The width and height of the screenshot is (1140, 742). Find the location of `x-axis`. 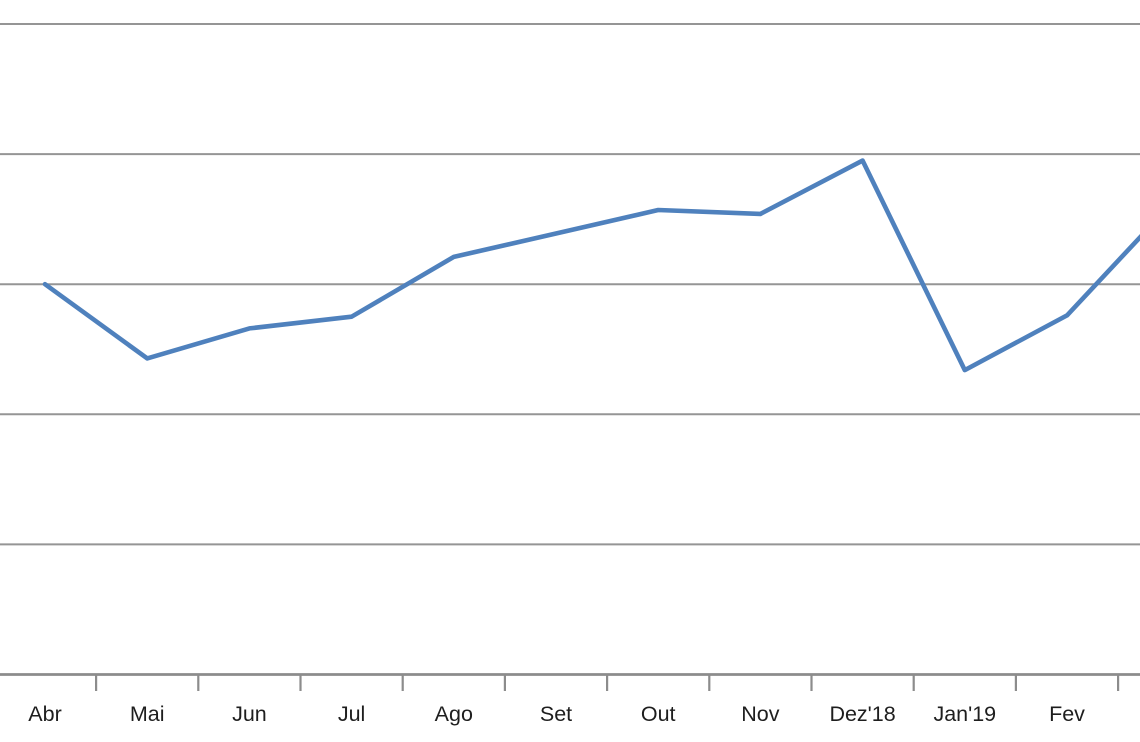

x-axis is located at coordinates (570, 682).